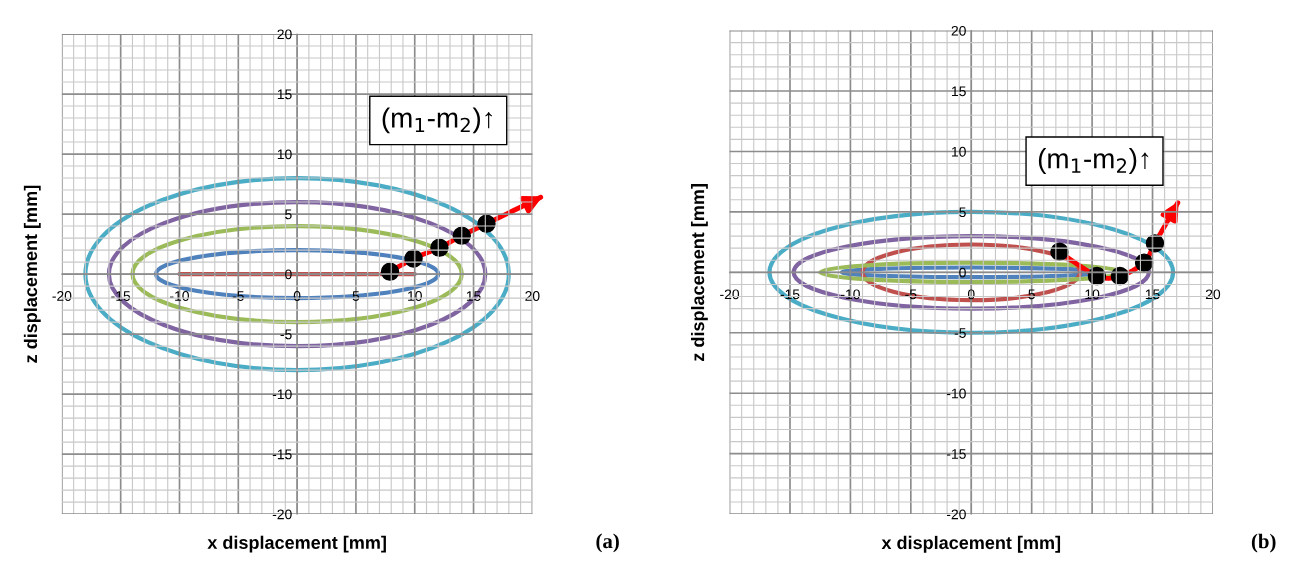  What do you see at coordinates (415, 296) in the screenshot?
I see `x-tick-label: 10` at bounding box center [415, 296].